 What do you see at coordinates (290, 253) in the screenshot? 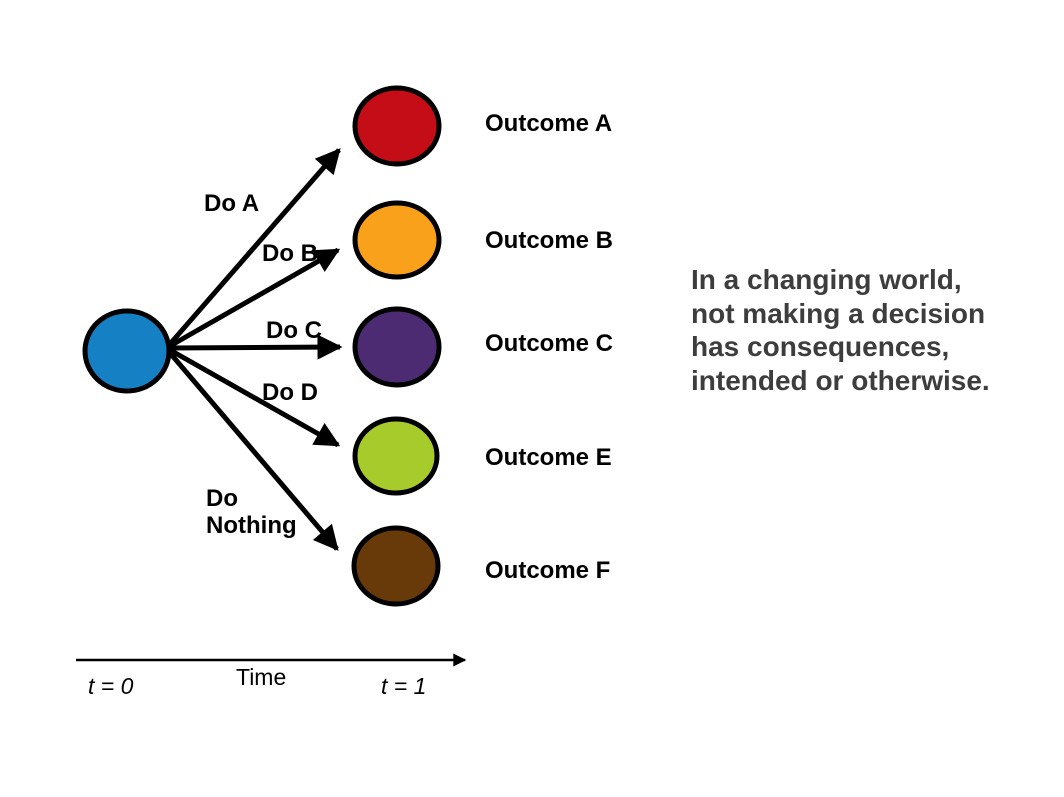
I see `edge-label-do-b: Do B` at bounding box center [290, 253].